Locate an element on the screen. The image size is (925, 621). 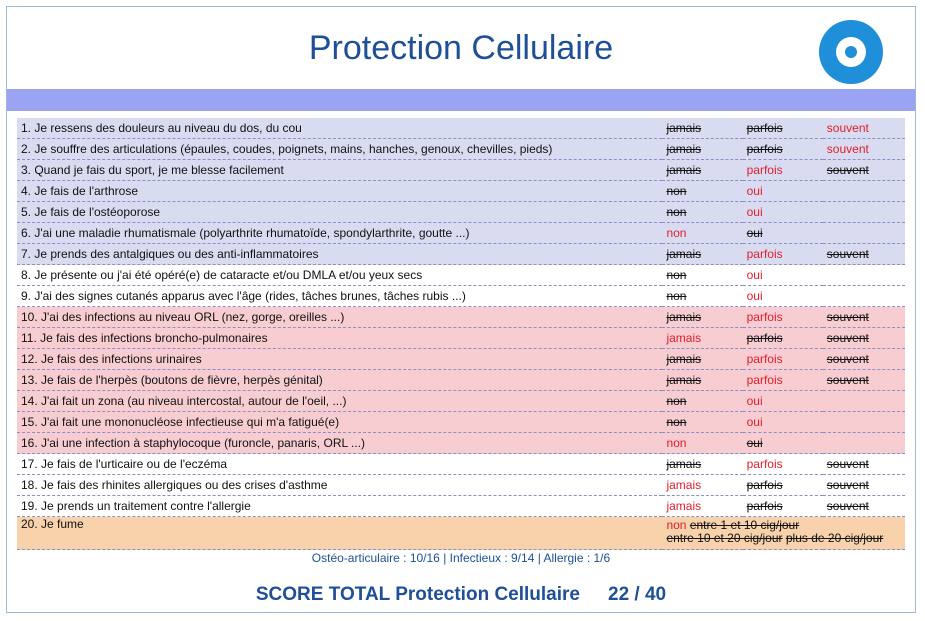
answer-option: plus de 20 cig/jour is located at coordinates (834, 538).